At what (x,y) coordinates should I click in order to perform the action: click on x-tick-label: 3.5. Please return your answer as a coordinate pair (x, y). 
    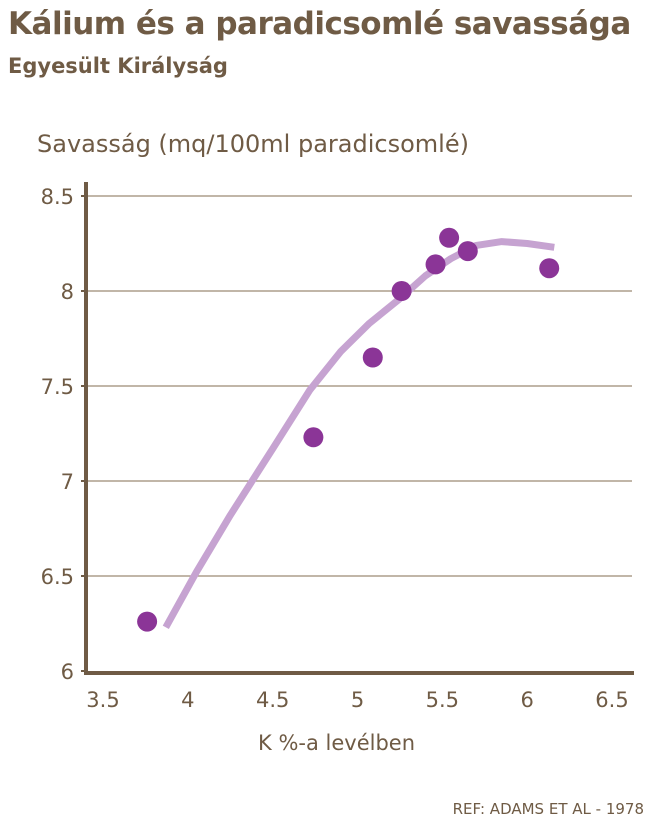
    Looking at the image, I should click on (102, 700).